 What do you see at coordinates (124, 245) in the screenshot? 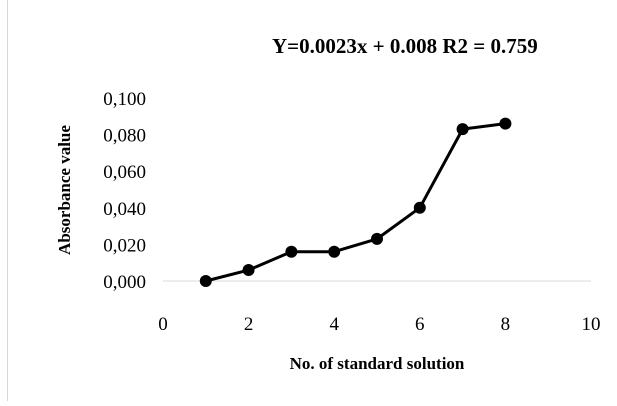
I see `y-tick-label: 0,020` at bounding box center [124, 245].